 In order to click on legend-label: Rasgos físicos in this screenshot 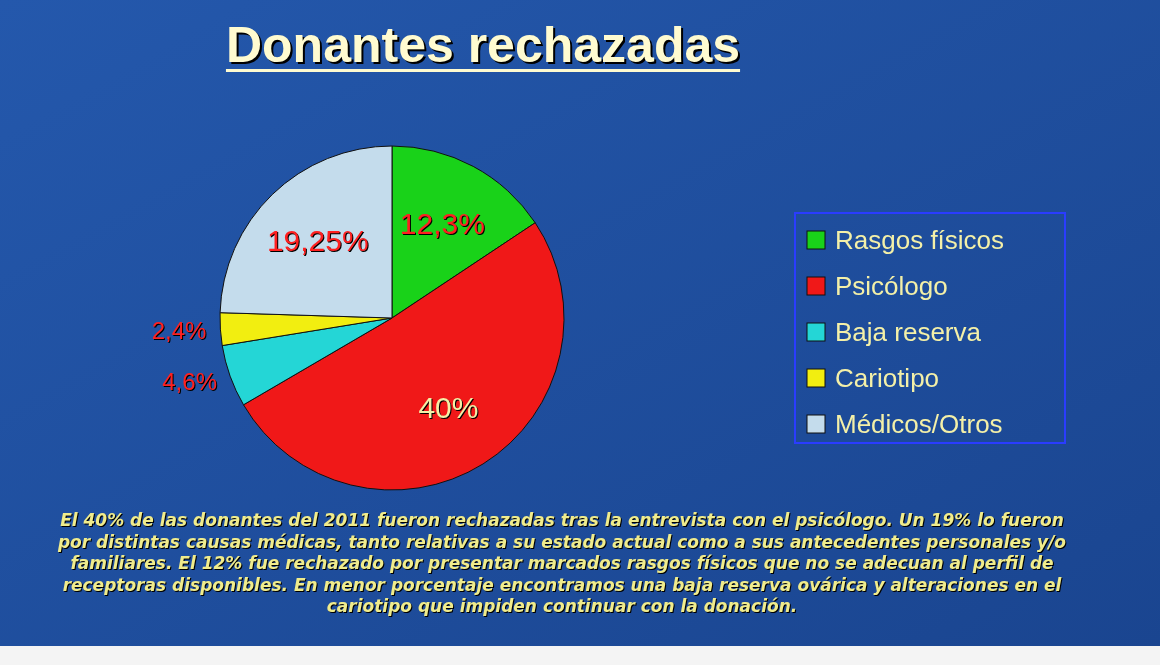, I will do `click(920, 240)`.